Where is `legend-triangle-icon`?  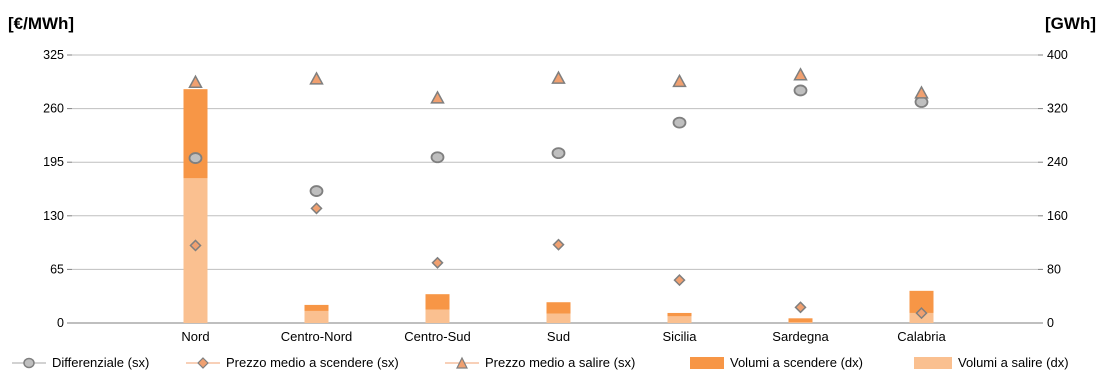 legend-triangle-icon is located at coordinates (462, 362).